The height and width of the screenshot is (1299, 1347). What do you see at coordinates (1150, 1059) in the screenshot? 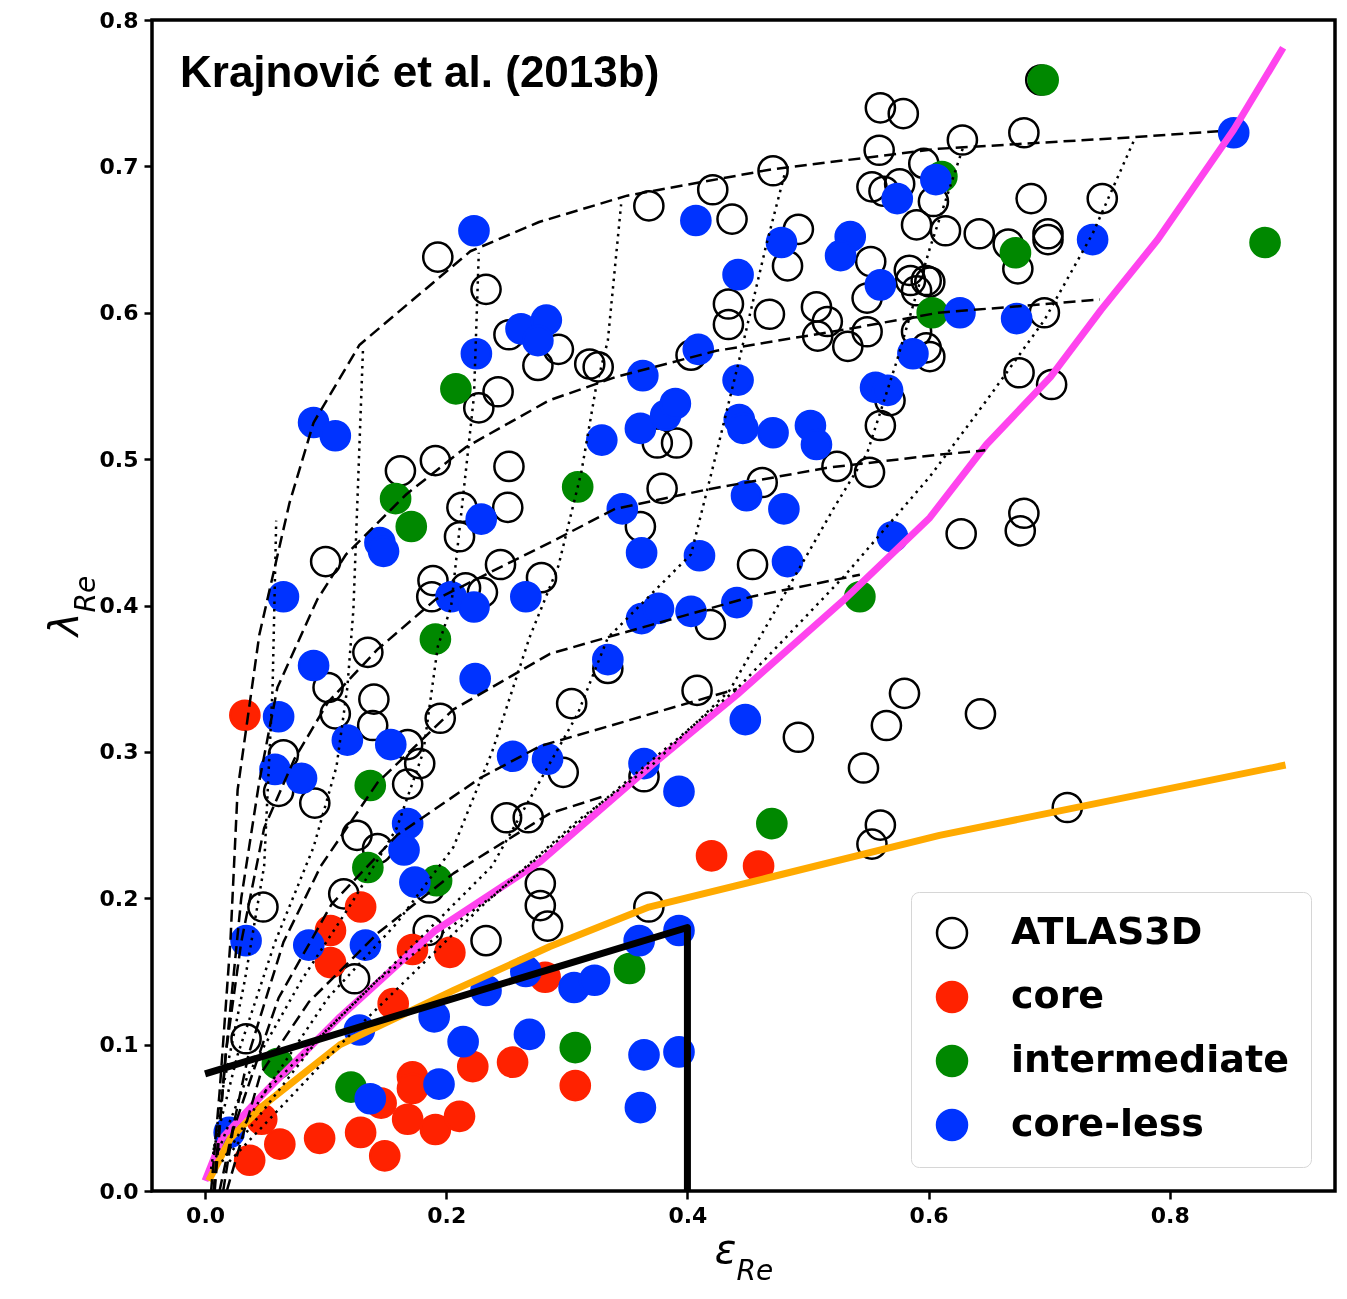
I see `legend-label: intermediate` at bounding box center [1150, 1059].